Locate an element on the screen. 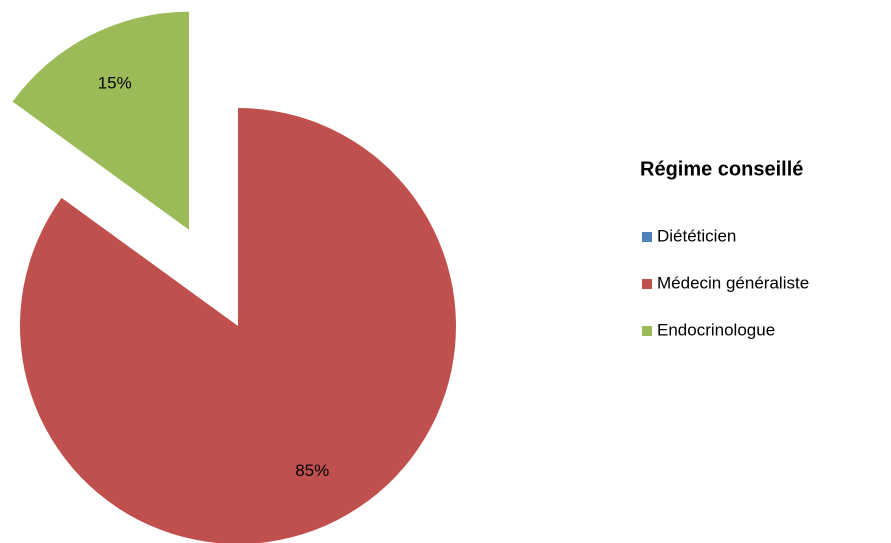  legend-label: Endocrinologue is located at coordinates (716, 329).